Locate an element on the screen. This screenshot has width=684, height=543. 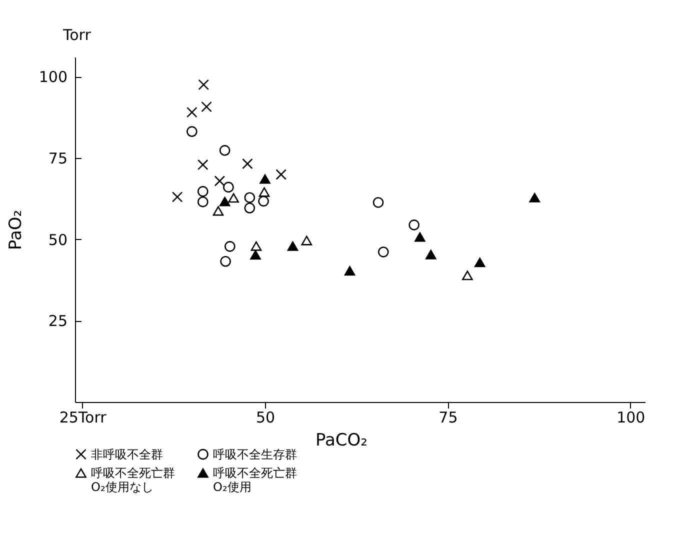
x-tick-label: 25Torr is located at coordinates (83, 417).